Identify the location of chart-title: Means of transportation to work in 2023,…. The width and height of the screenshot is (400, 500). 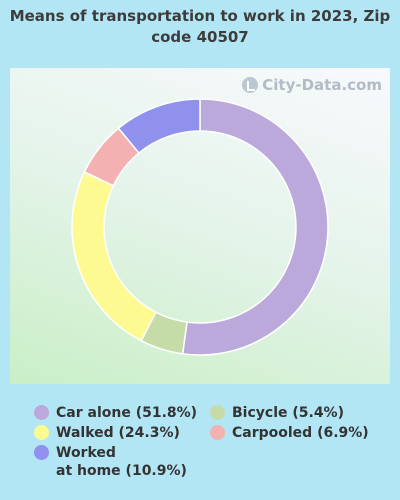
(200, 26).